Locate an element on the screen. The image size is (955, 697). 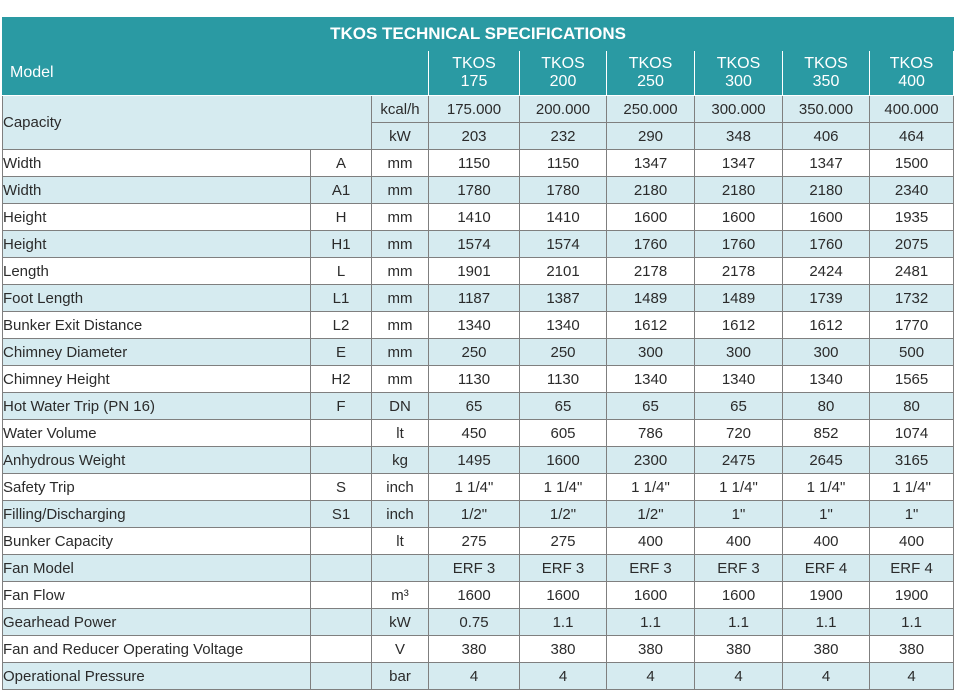
unit-cell: mm is located at coordinates (400, 190).